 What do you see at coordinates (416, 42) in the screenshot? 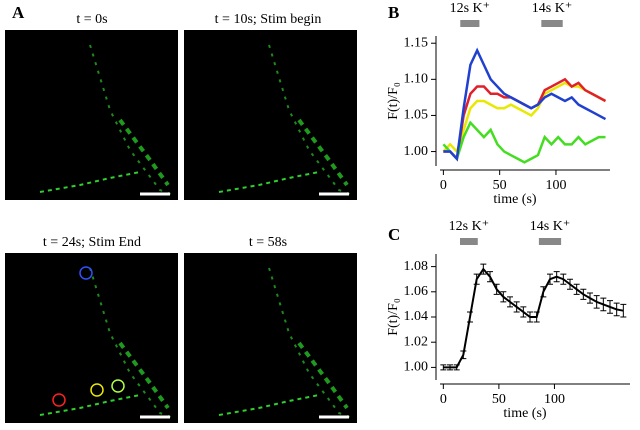
I see `y-tick-label: 1.15` at bounding box center [416, 42].